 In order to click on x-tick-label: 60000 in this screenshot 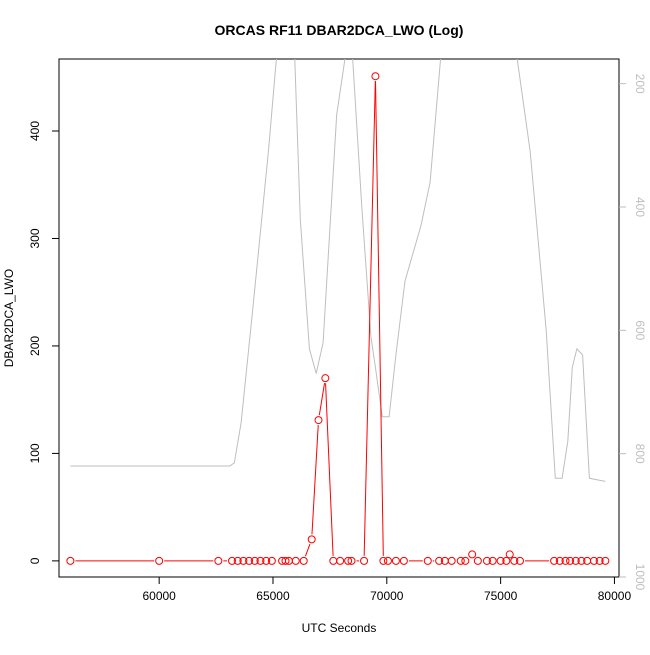, I will do `click(159, 596)`.